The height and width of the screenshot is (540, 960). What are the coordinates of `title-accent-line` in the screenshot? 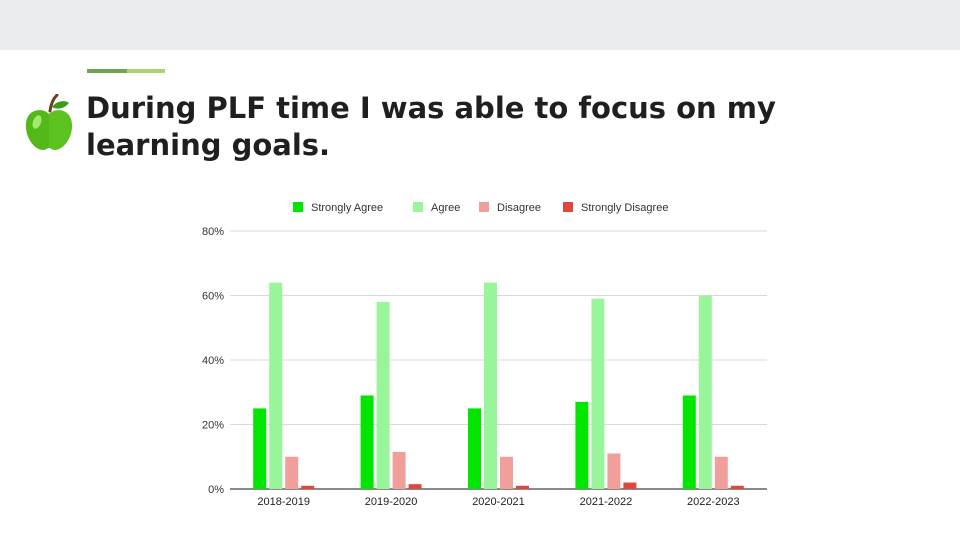 It's located at (126, 71).